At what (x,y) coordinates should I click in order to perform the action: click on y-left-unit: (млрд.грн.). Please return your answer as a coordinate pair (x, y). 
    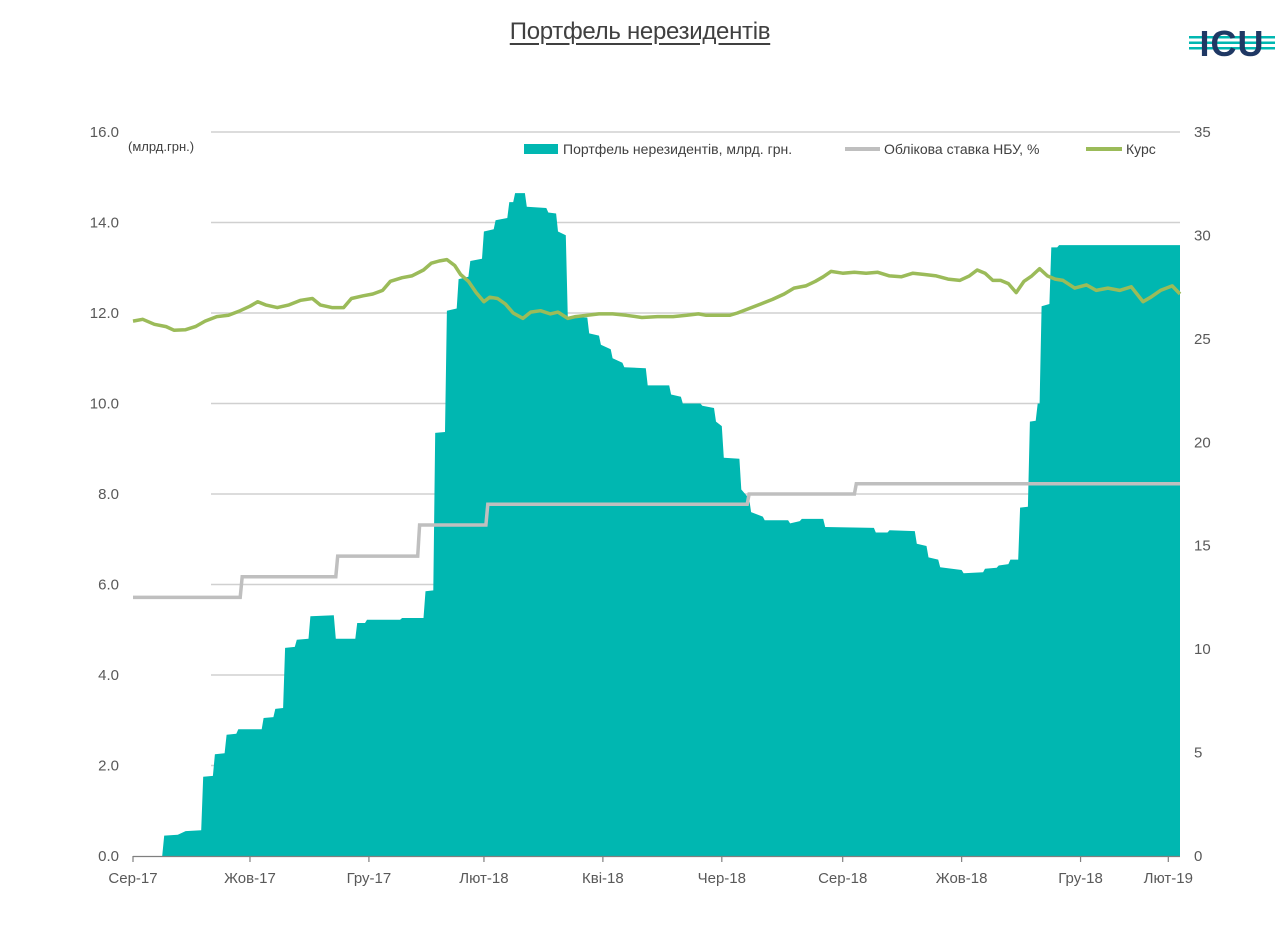
    Looking at the image, I should click on (161, 146).